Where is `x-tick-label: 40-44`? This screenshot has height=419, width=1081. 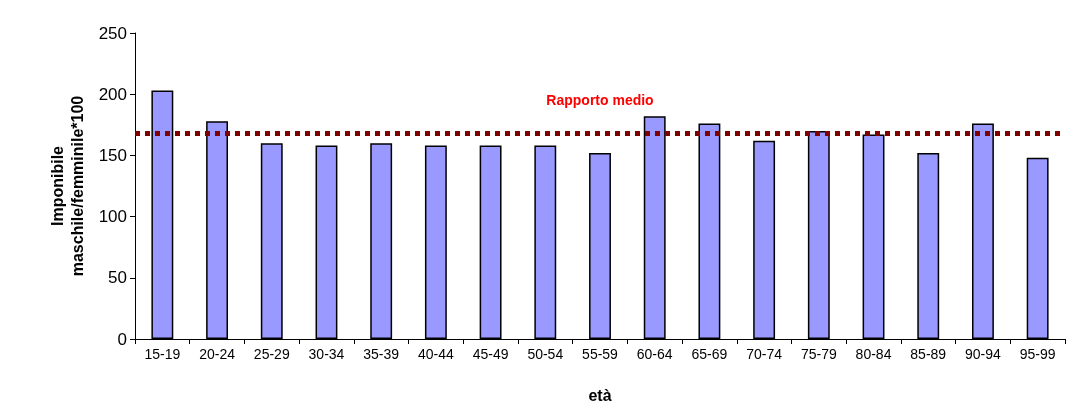
x-tick-label: 40-44 is located at coordinates (435, 354).